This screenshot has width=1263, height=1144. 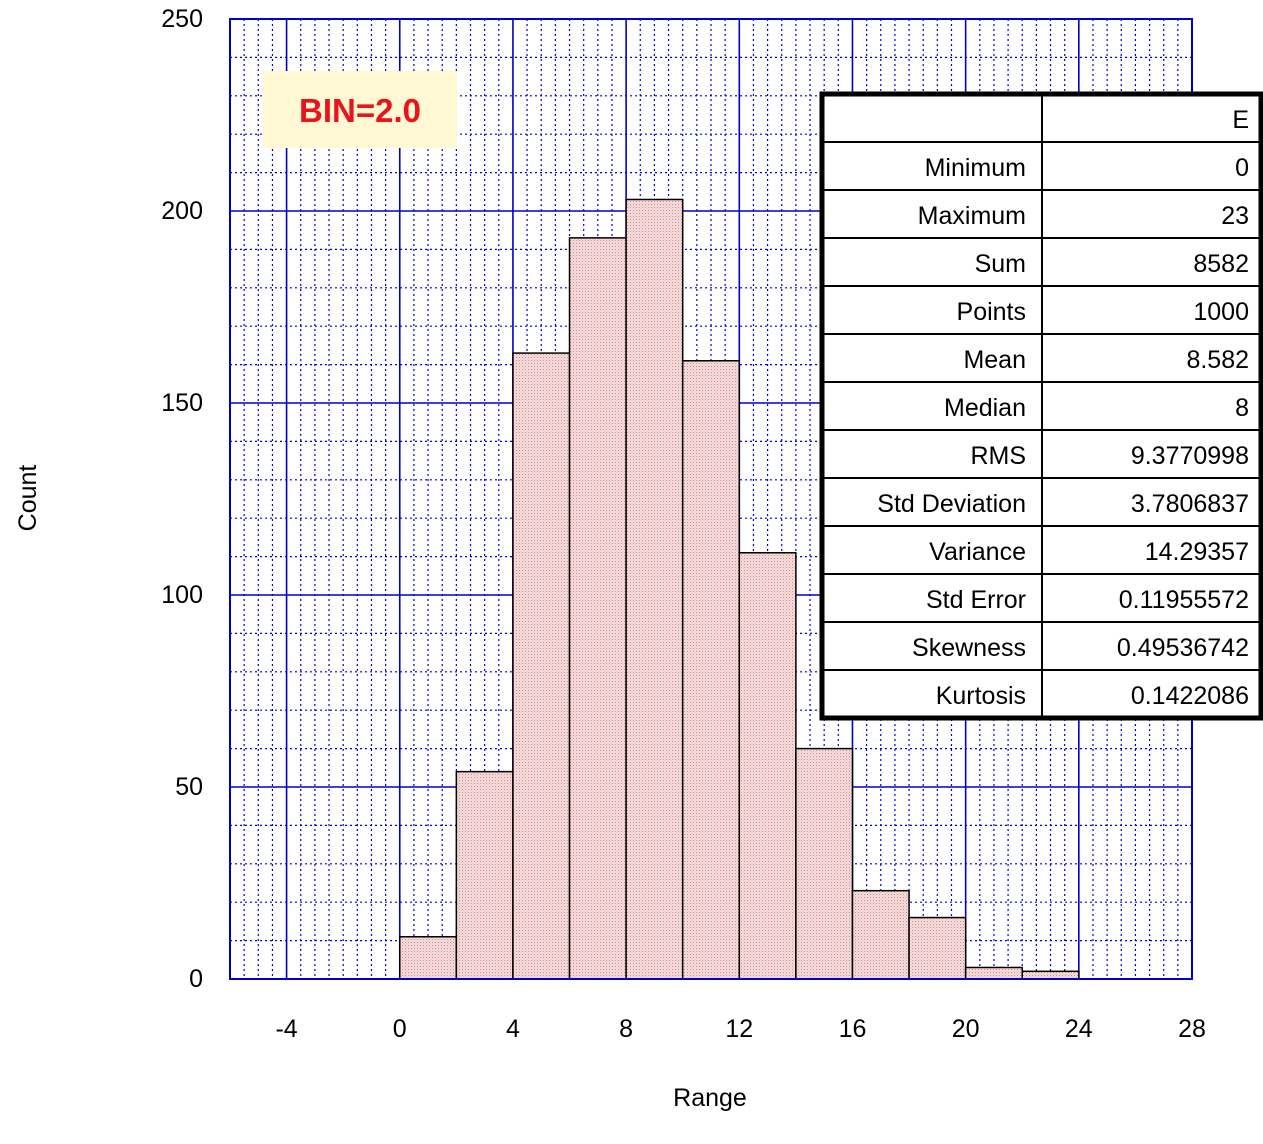 What do you see at coordinates (196, 979) in the screenshot?
I see `y-tick-label: 0` at bounding box center [196, 979].